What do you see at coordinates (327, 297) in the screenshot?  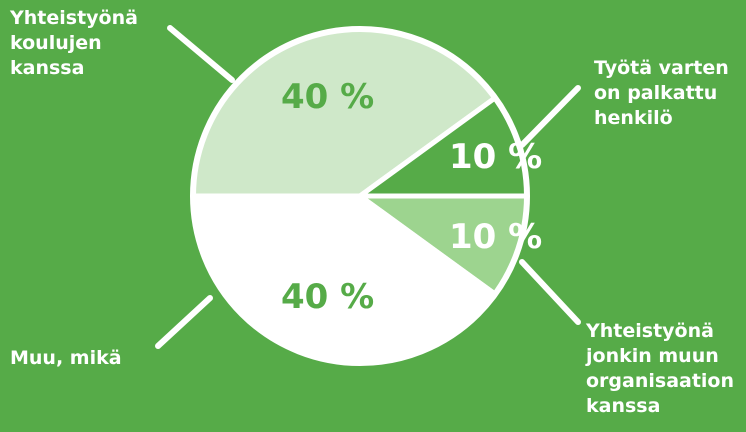 I see `slice-value-label-3: 40 %` at bounding box center [327, 297].